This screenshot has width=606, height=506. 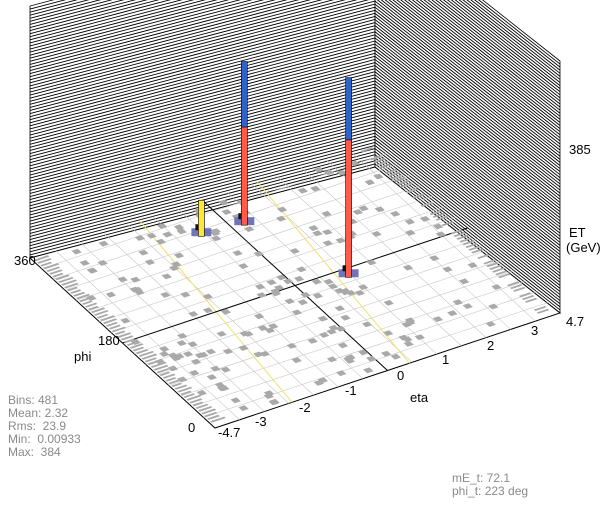 What do you see at coordinates (351, 390) in the screenshot?
I see `eta-tick-label: -1` at bounding box center [351, 390].